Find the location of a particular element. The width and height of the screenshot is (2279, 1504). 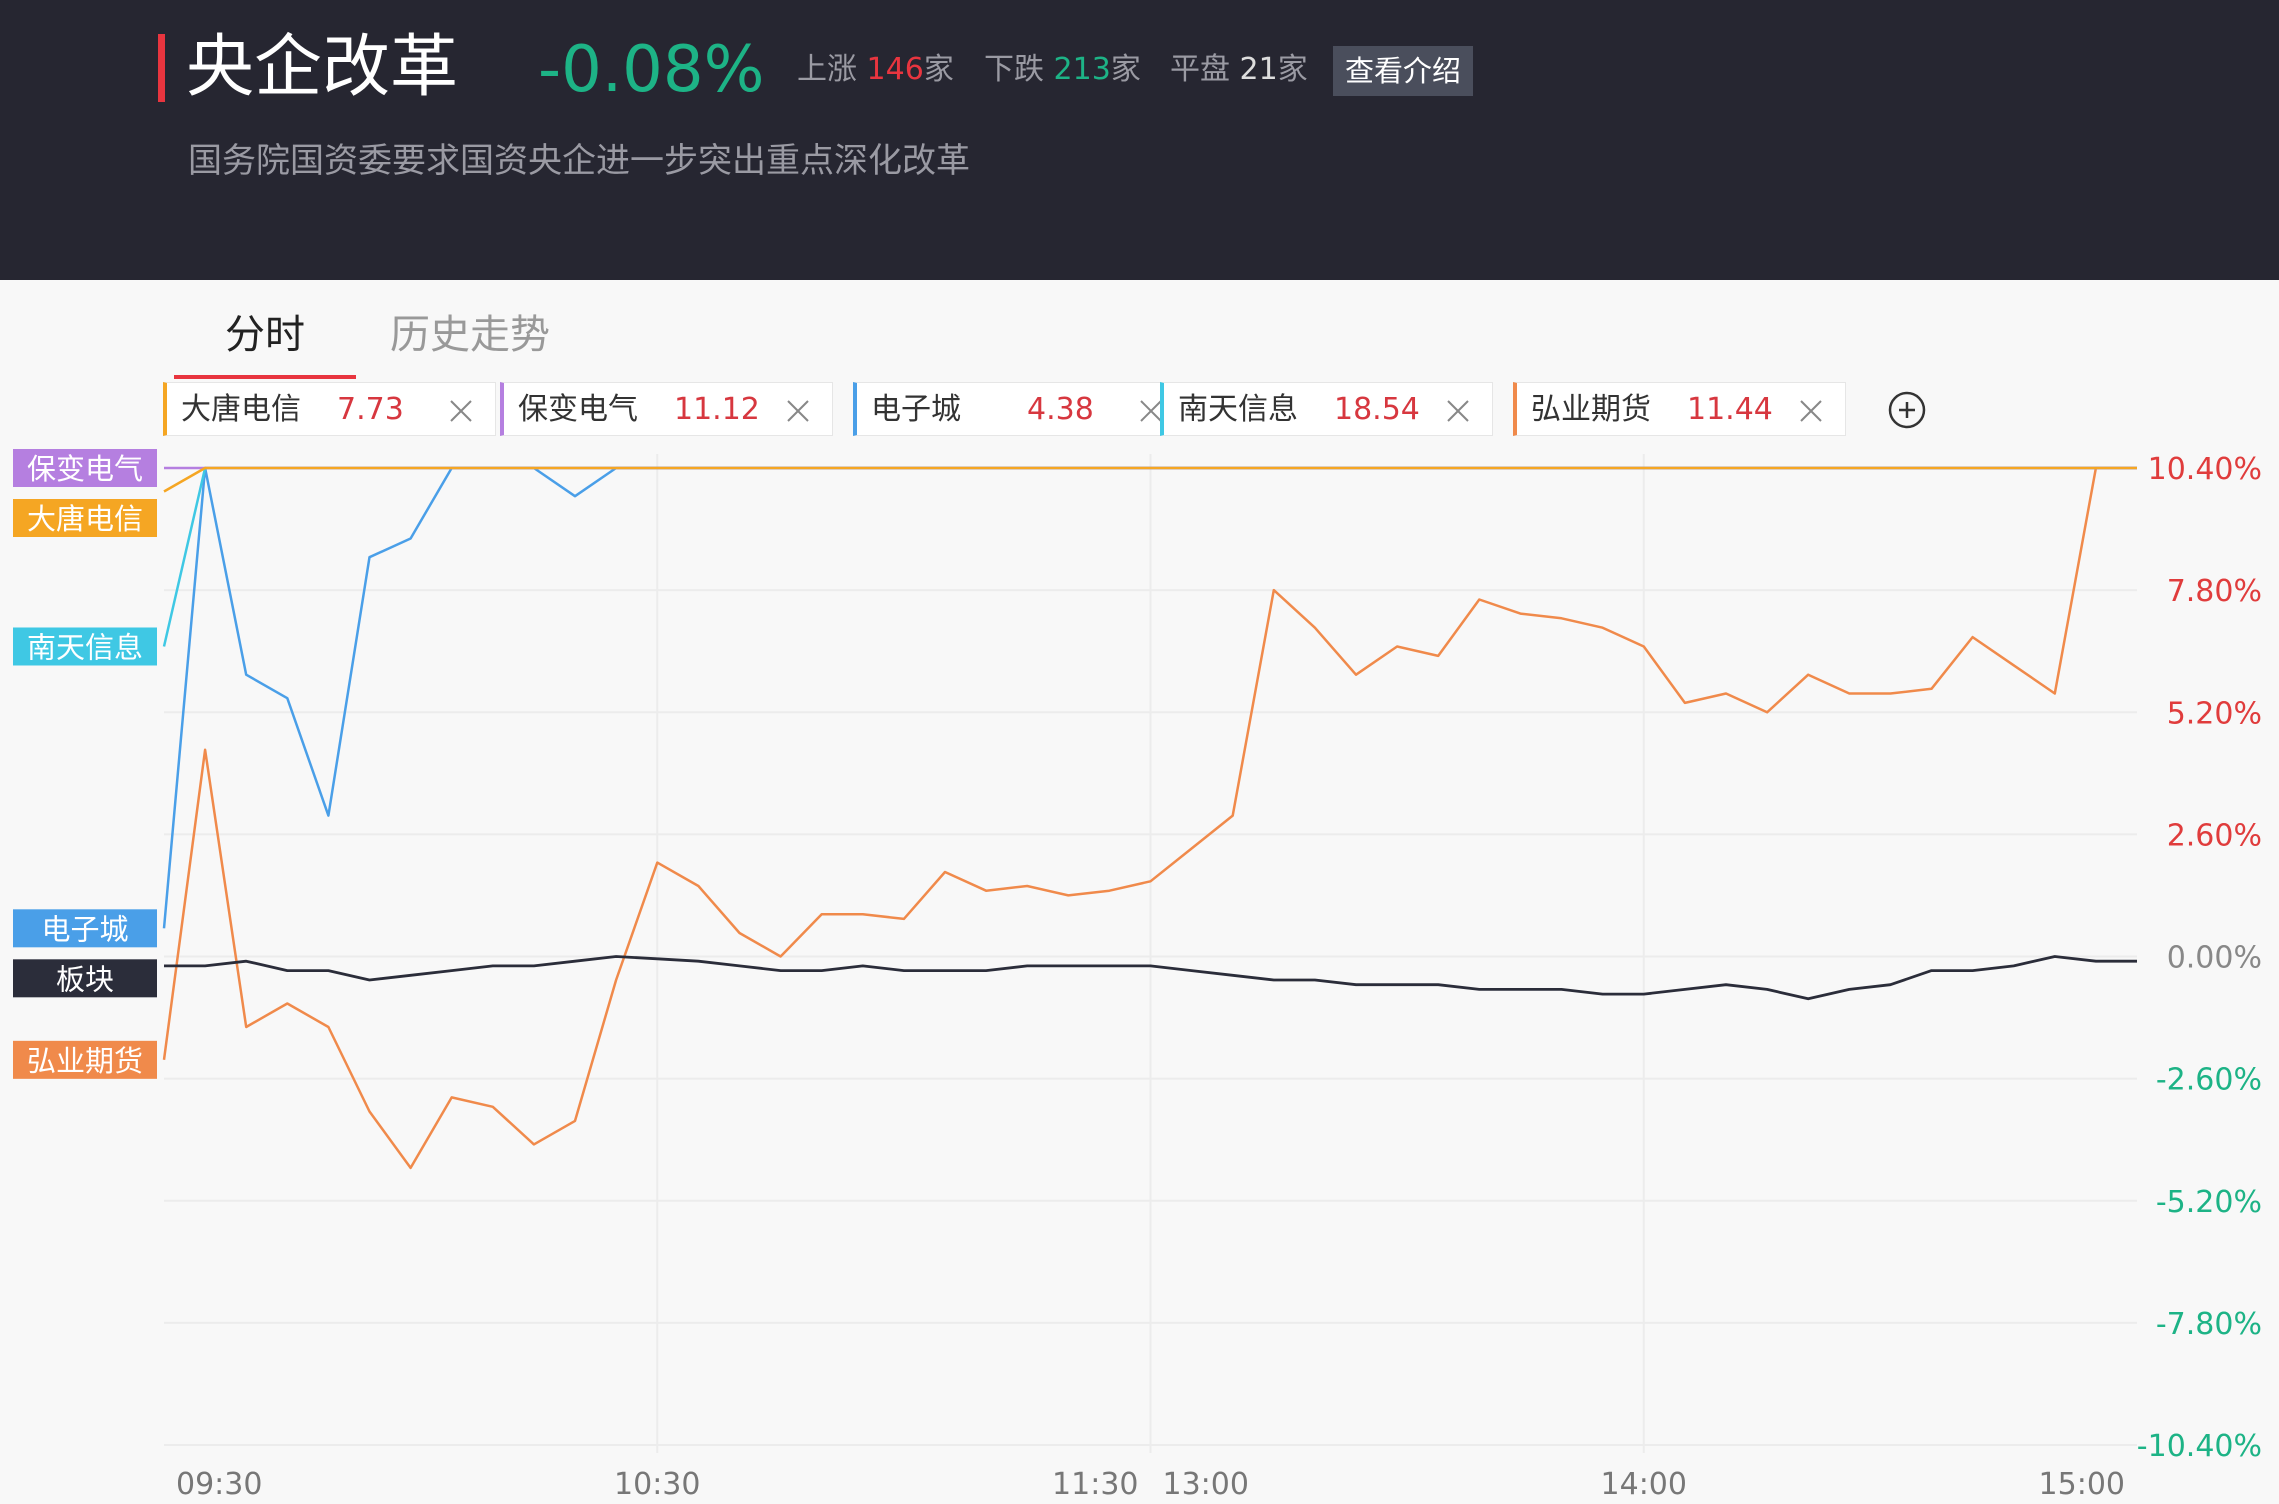

stock-chip: 大唐电信 7.73 is located at coordinates (329, 409).